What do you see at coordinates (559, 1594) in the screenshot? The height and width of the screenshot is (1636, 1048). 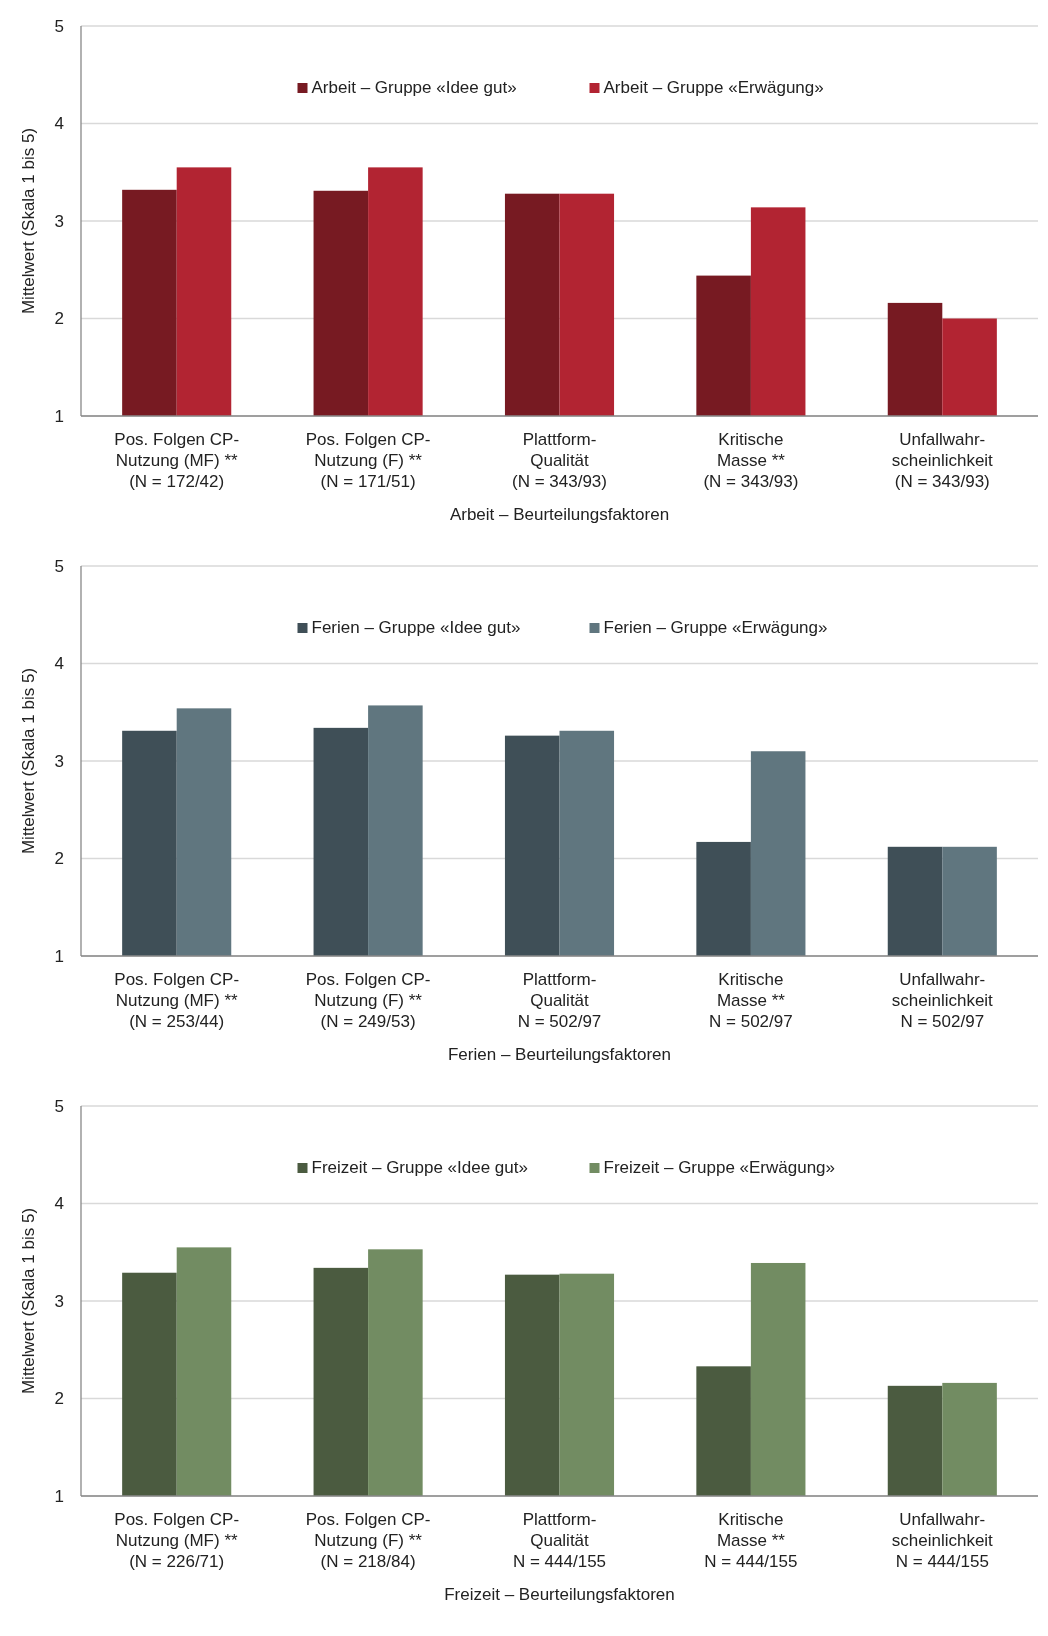 I see `x-axis-title: Freizeit – Beurteilungsfaktoren` at bounding box center [559, 1594].